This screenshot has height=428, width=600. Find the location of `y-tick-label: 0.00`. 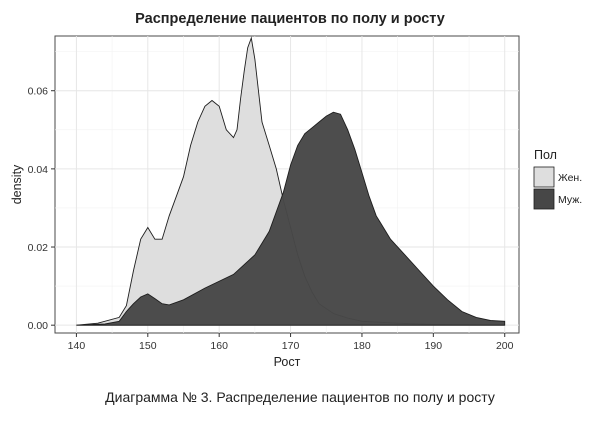

y-tick-label: 0.00 is located at coordinates (38, 326).